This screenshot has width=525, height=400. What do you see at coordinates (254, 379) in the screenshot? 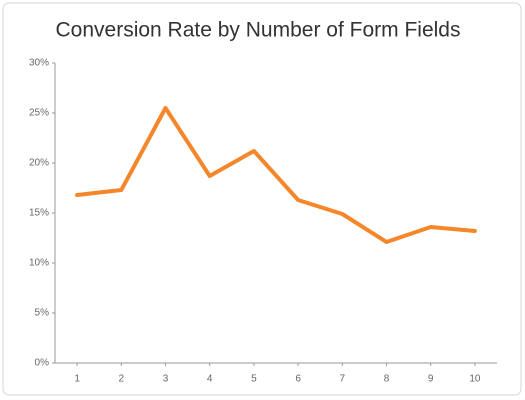
I see `x-tick-label: 5` at bounding box center [254, 379].